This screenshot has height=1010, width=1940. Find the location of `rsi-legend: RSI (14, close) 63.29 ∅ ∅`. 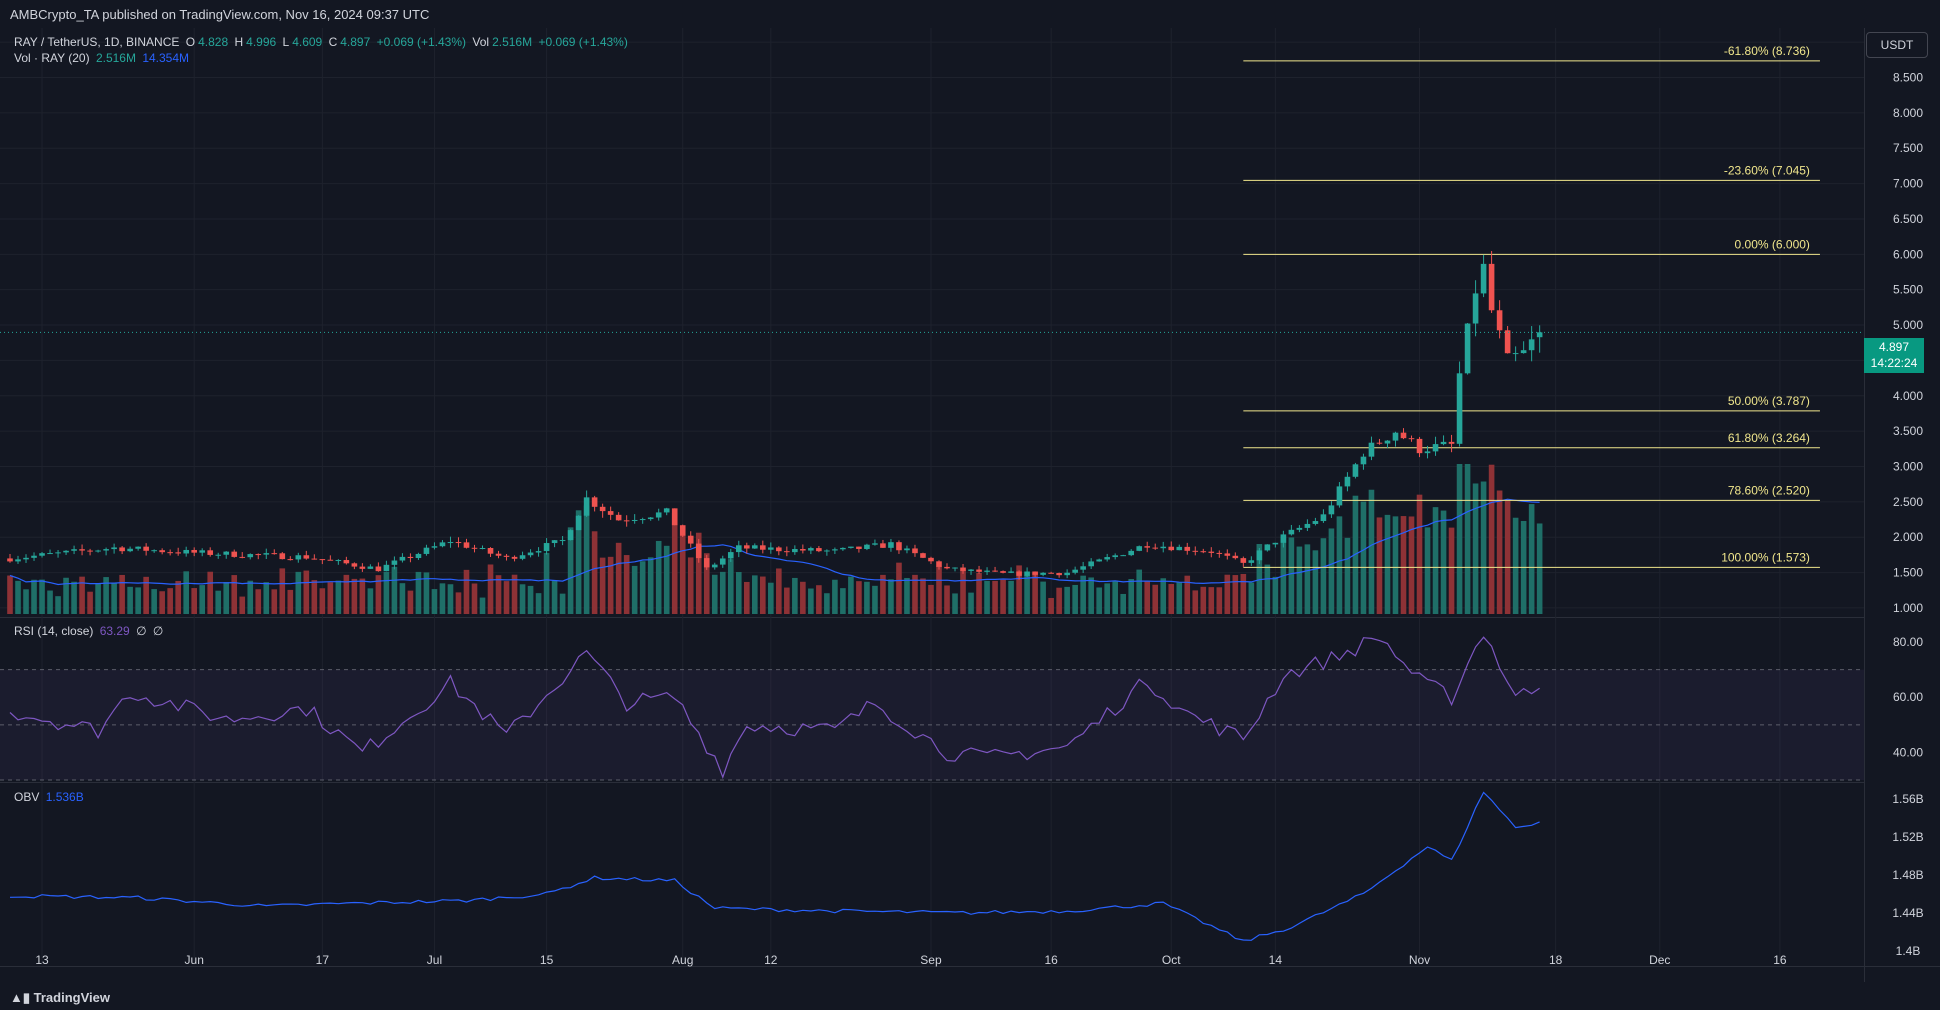

rsi-legend: RSI (14, close) 63.29 ∅ ∅ is located at coordinates (90, 631).